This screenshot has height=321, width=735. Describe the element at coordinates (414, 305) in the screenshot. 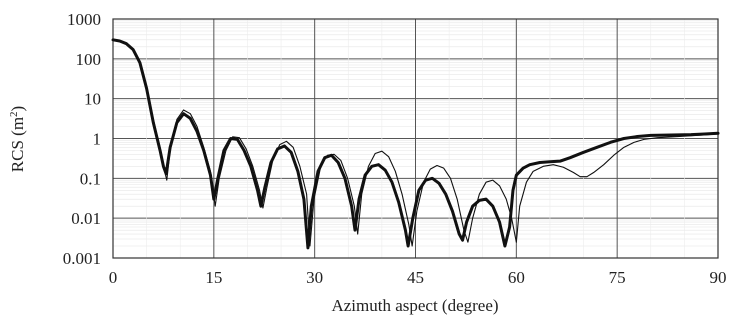

I see `x-axis-label: Azimuth aspect (degree)` at that location.